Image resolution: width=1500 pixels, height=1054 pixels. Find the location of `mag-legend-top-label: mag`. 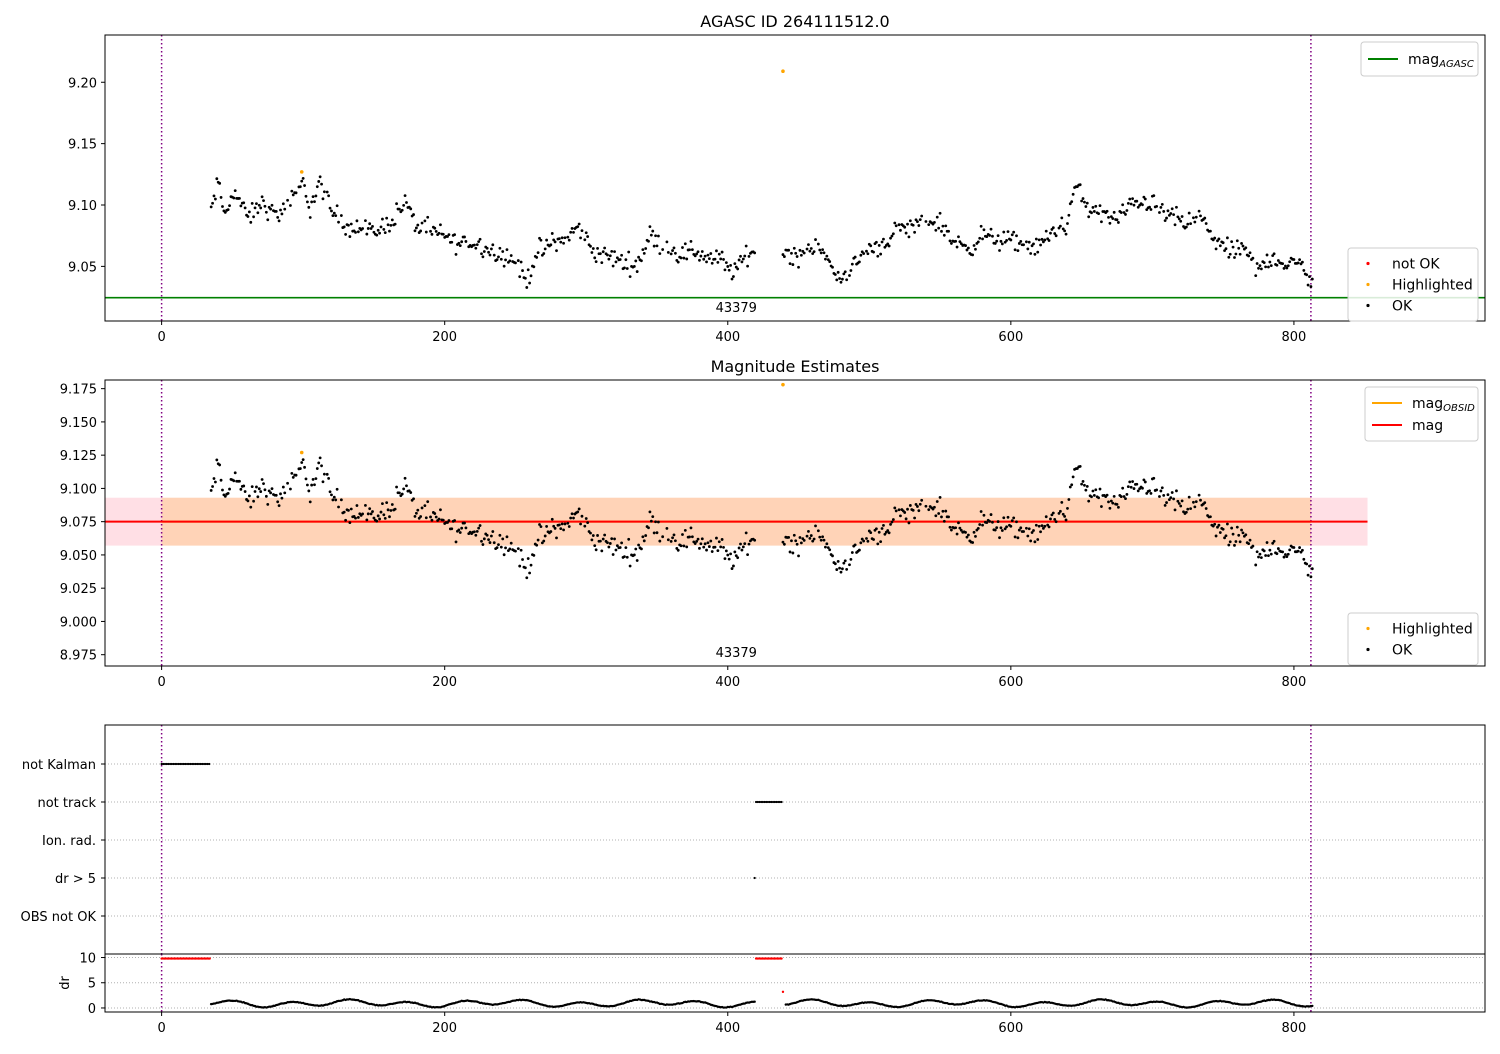

mag-legend-top-label: mag is located at coordinates (1427, 426).